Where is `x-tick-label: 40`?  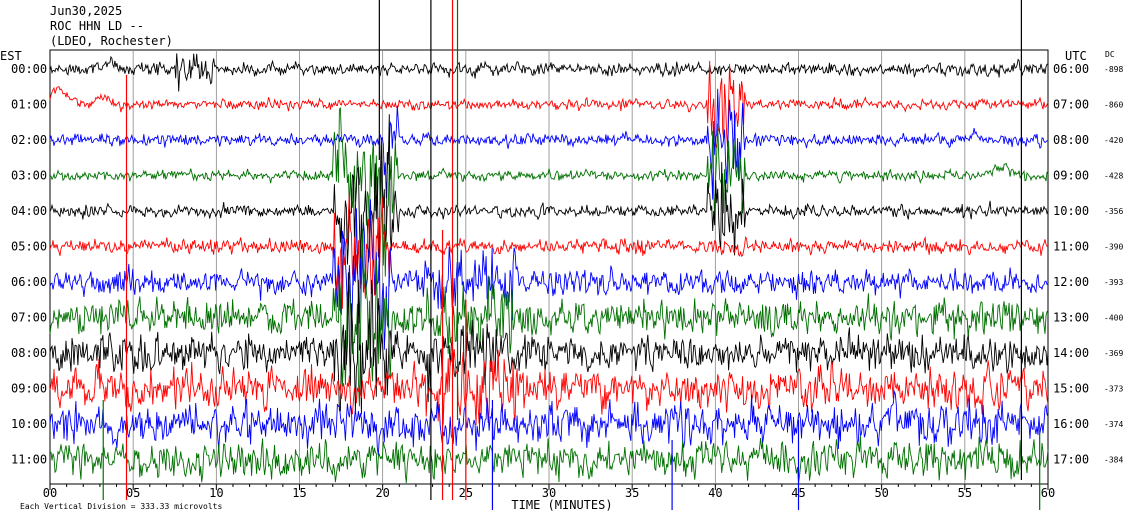 x-tick-label: 40 is located at coordinates (715, 493).